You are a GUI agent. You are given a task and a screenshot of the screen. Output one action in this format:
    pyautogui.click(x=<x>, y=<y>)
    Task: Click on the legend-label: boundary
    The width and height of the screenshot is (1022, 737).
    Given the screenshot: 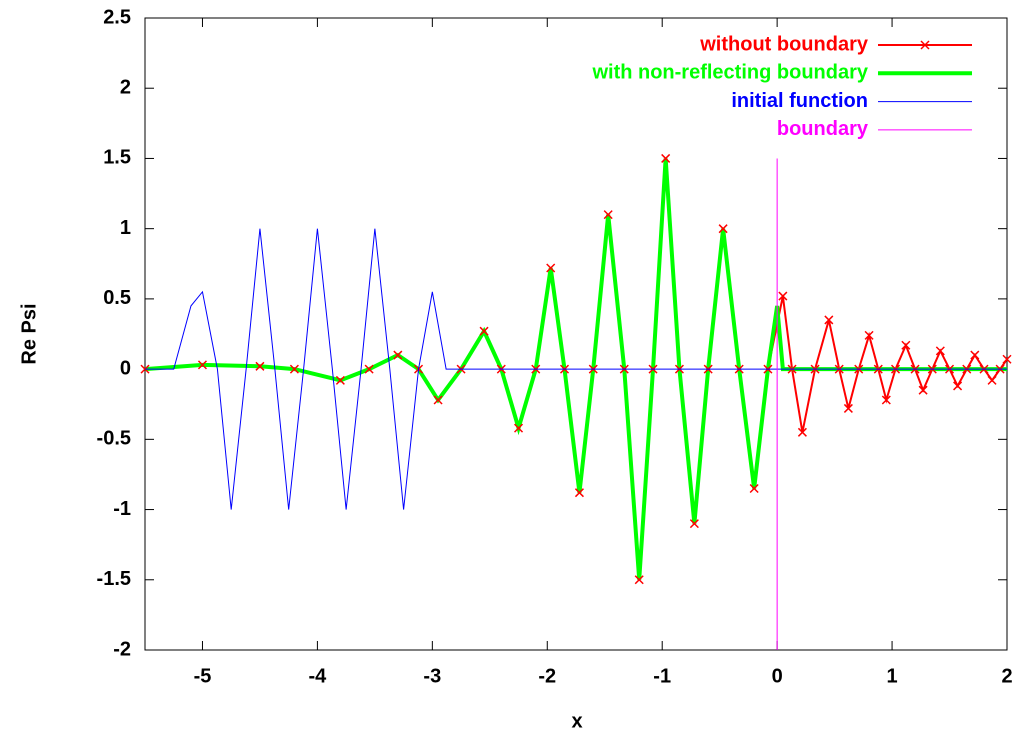 What is the action you would take?
    pyautogui.click(x=823, y=129)
    